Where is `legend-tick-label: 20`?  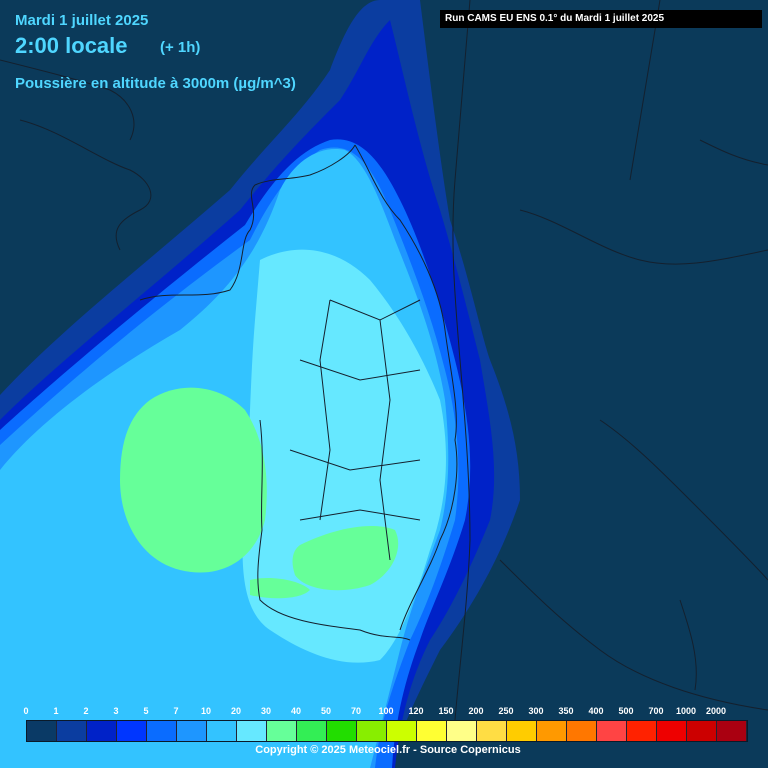 legend-tick-label: 20 is located at coordinates (236, 711).